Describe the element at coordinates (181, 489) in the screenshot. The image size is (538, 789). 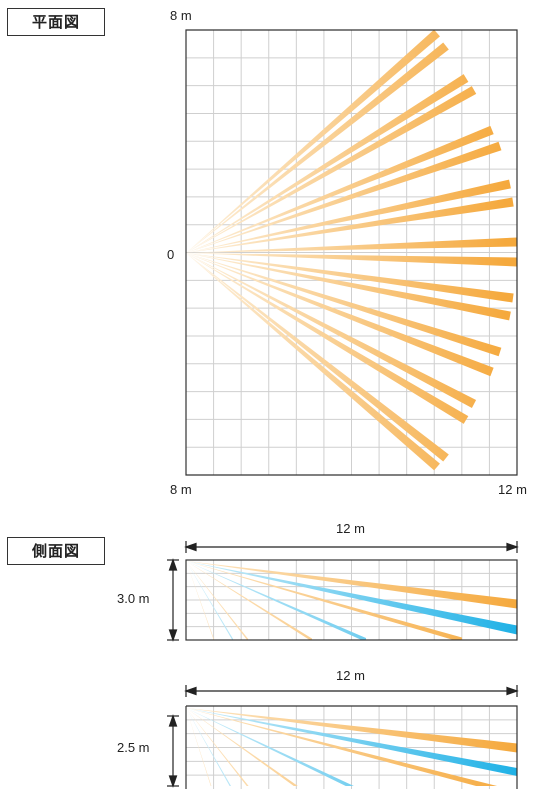
I see `plan-bottom-left-label: 8 m` at that location.